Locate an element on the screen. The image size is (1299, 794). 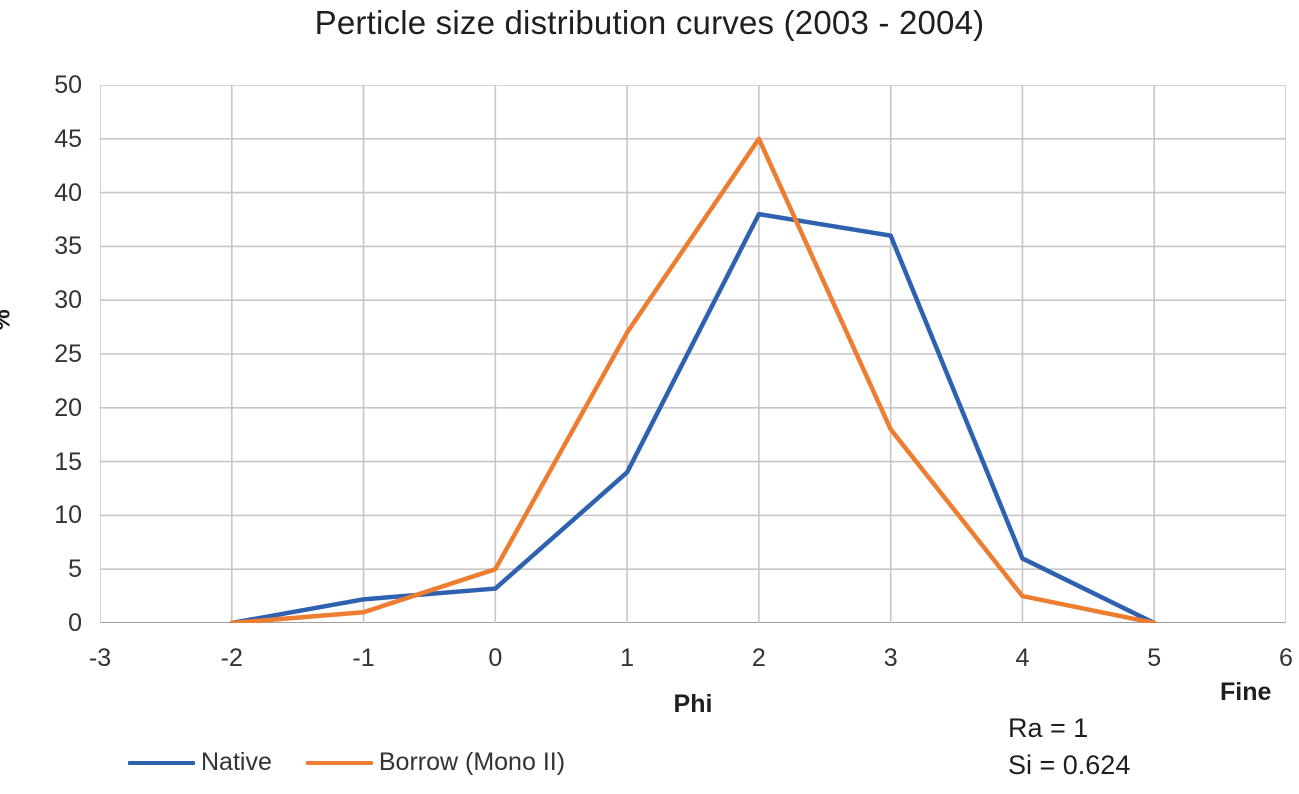
legend-item-borrow-mono-ii: Borrow (Mono II) is located at coordinates (435, 762).